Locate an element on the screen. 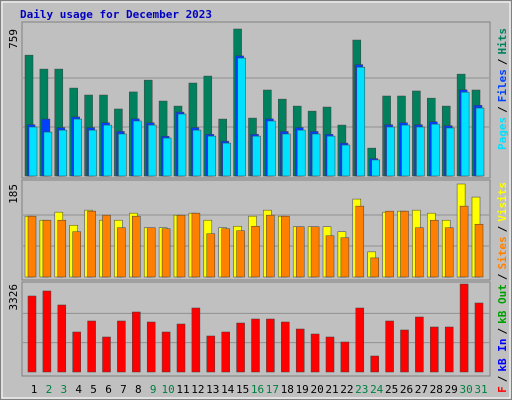  legend-entry: kB Out is located at coordinates (502, 304).